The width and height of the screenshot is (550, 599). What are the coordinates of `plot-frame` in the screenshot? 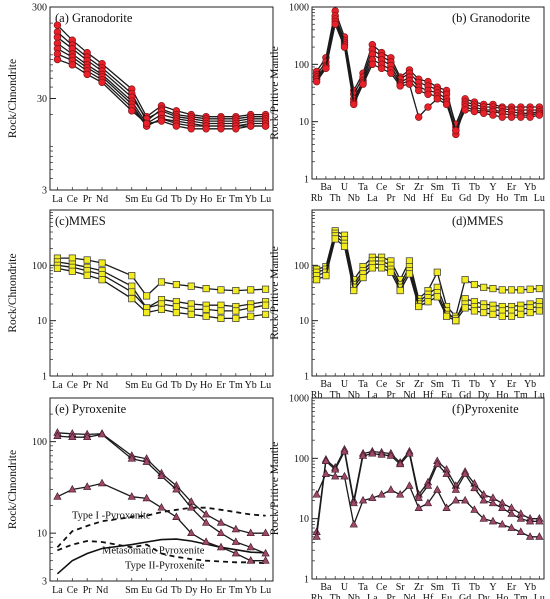 It's located at (161, 293).